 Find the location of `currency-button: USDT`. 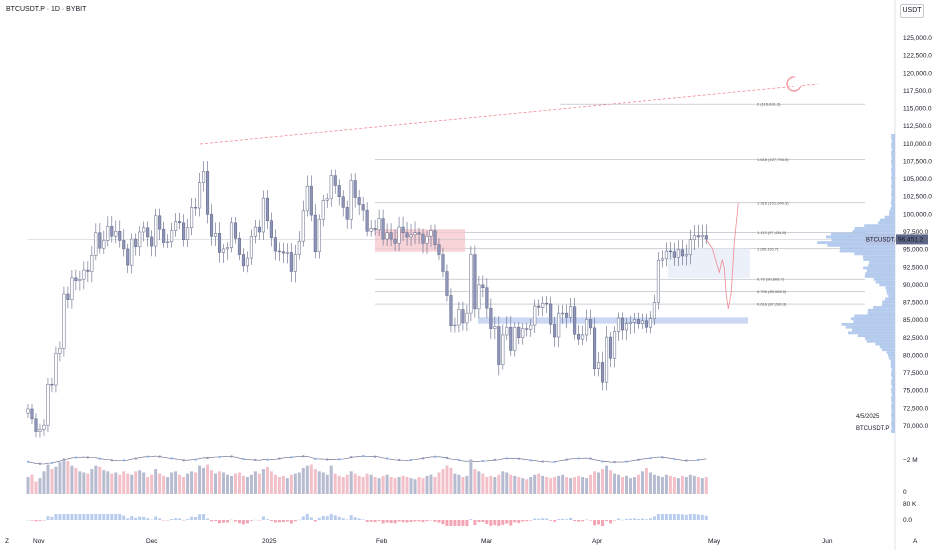

currency-button: USDT is located at coordinates (912, 11).